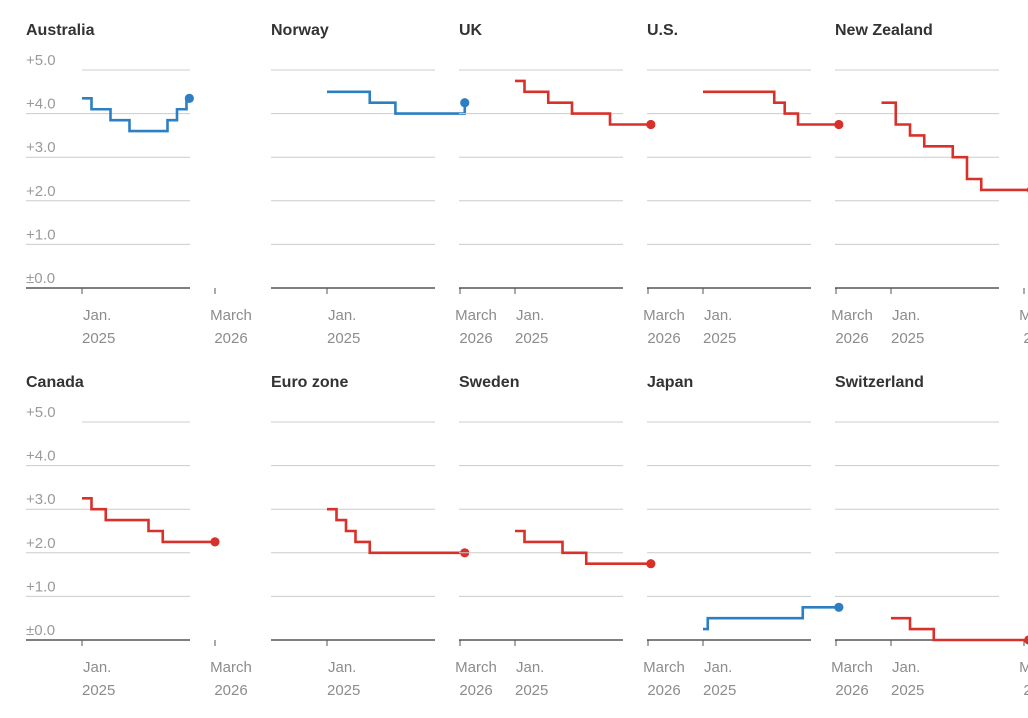  What do you see at coordinates (384, 184) in the screenshot?
I see `chart-panel-norway: Norway Jan. 2025 March 2026` at bounding box center [384, 184].